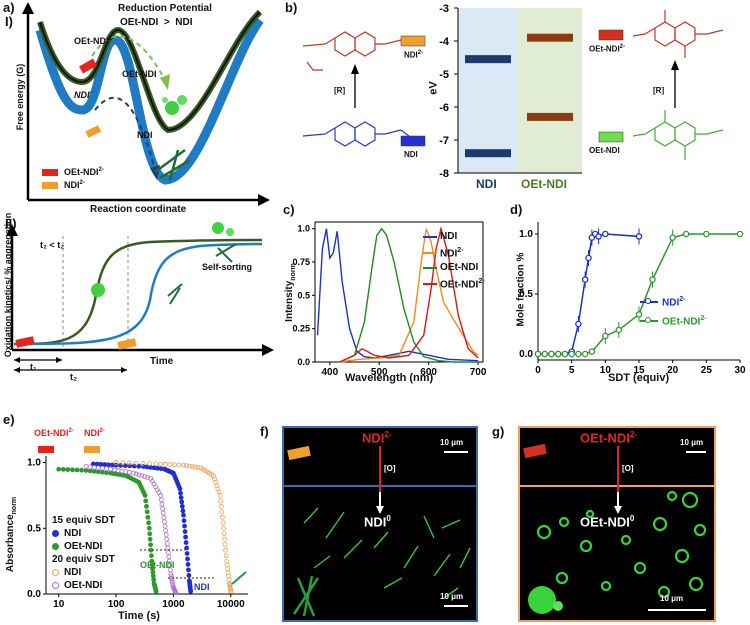  What do you see at coordinates (157, 565) in the screenshot?
I see `e-inner-oetndi: OEt-NDI` at bounding box center [157, 565].